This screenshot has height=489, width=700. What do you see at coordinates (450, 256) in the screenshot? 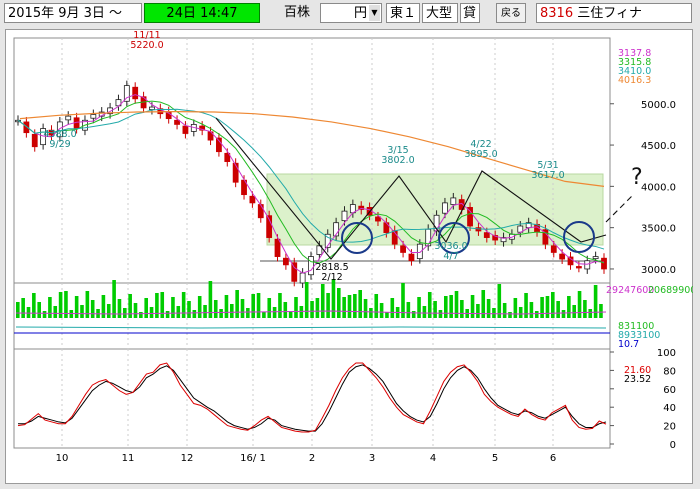
I see `annotation-date: 4/7` at bounding box center [450, 256].